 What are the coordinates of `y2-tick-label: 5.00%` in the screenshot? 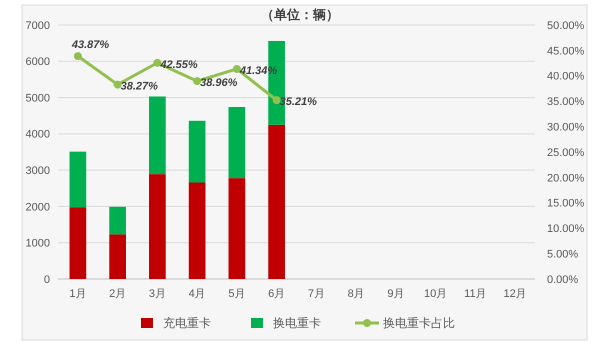 It's located at (562, 254).